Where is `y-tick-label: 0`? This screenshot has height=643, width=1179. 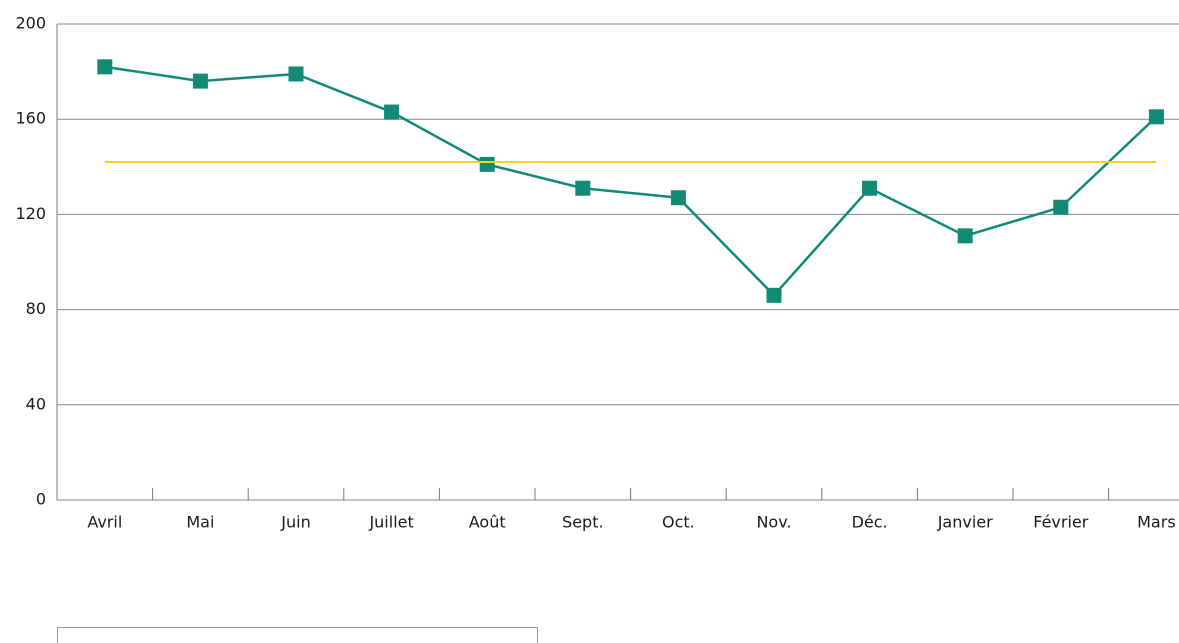
y-tick-label: 0 is located at coordinates (41, 499).